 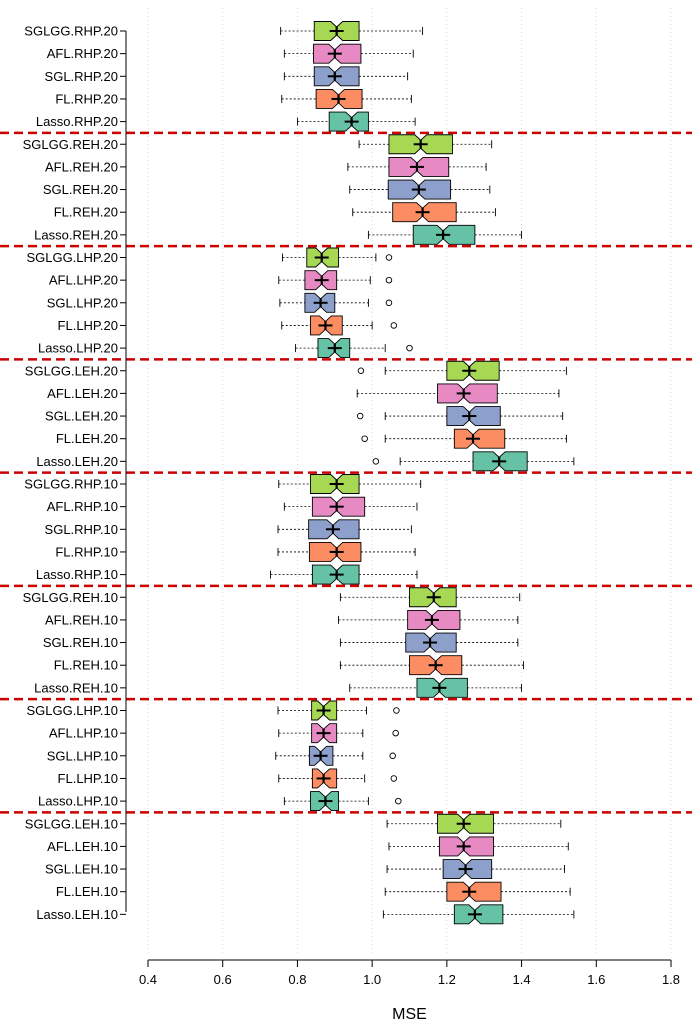 I want to click on y-tick-label: Lasso.REH.20, so click(x=76, y=234).